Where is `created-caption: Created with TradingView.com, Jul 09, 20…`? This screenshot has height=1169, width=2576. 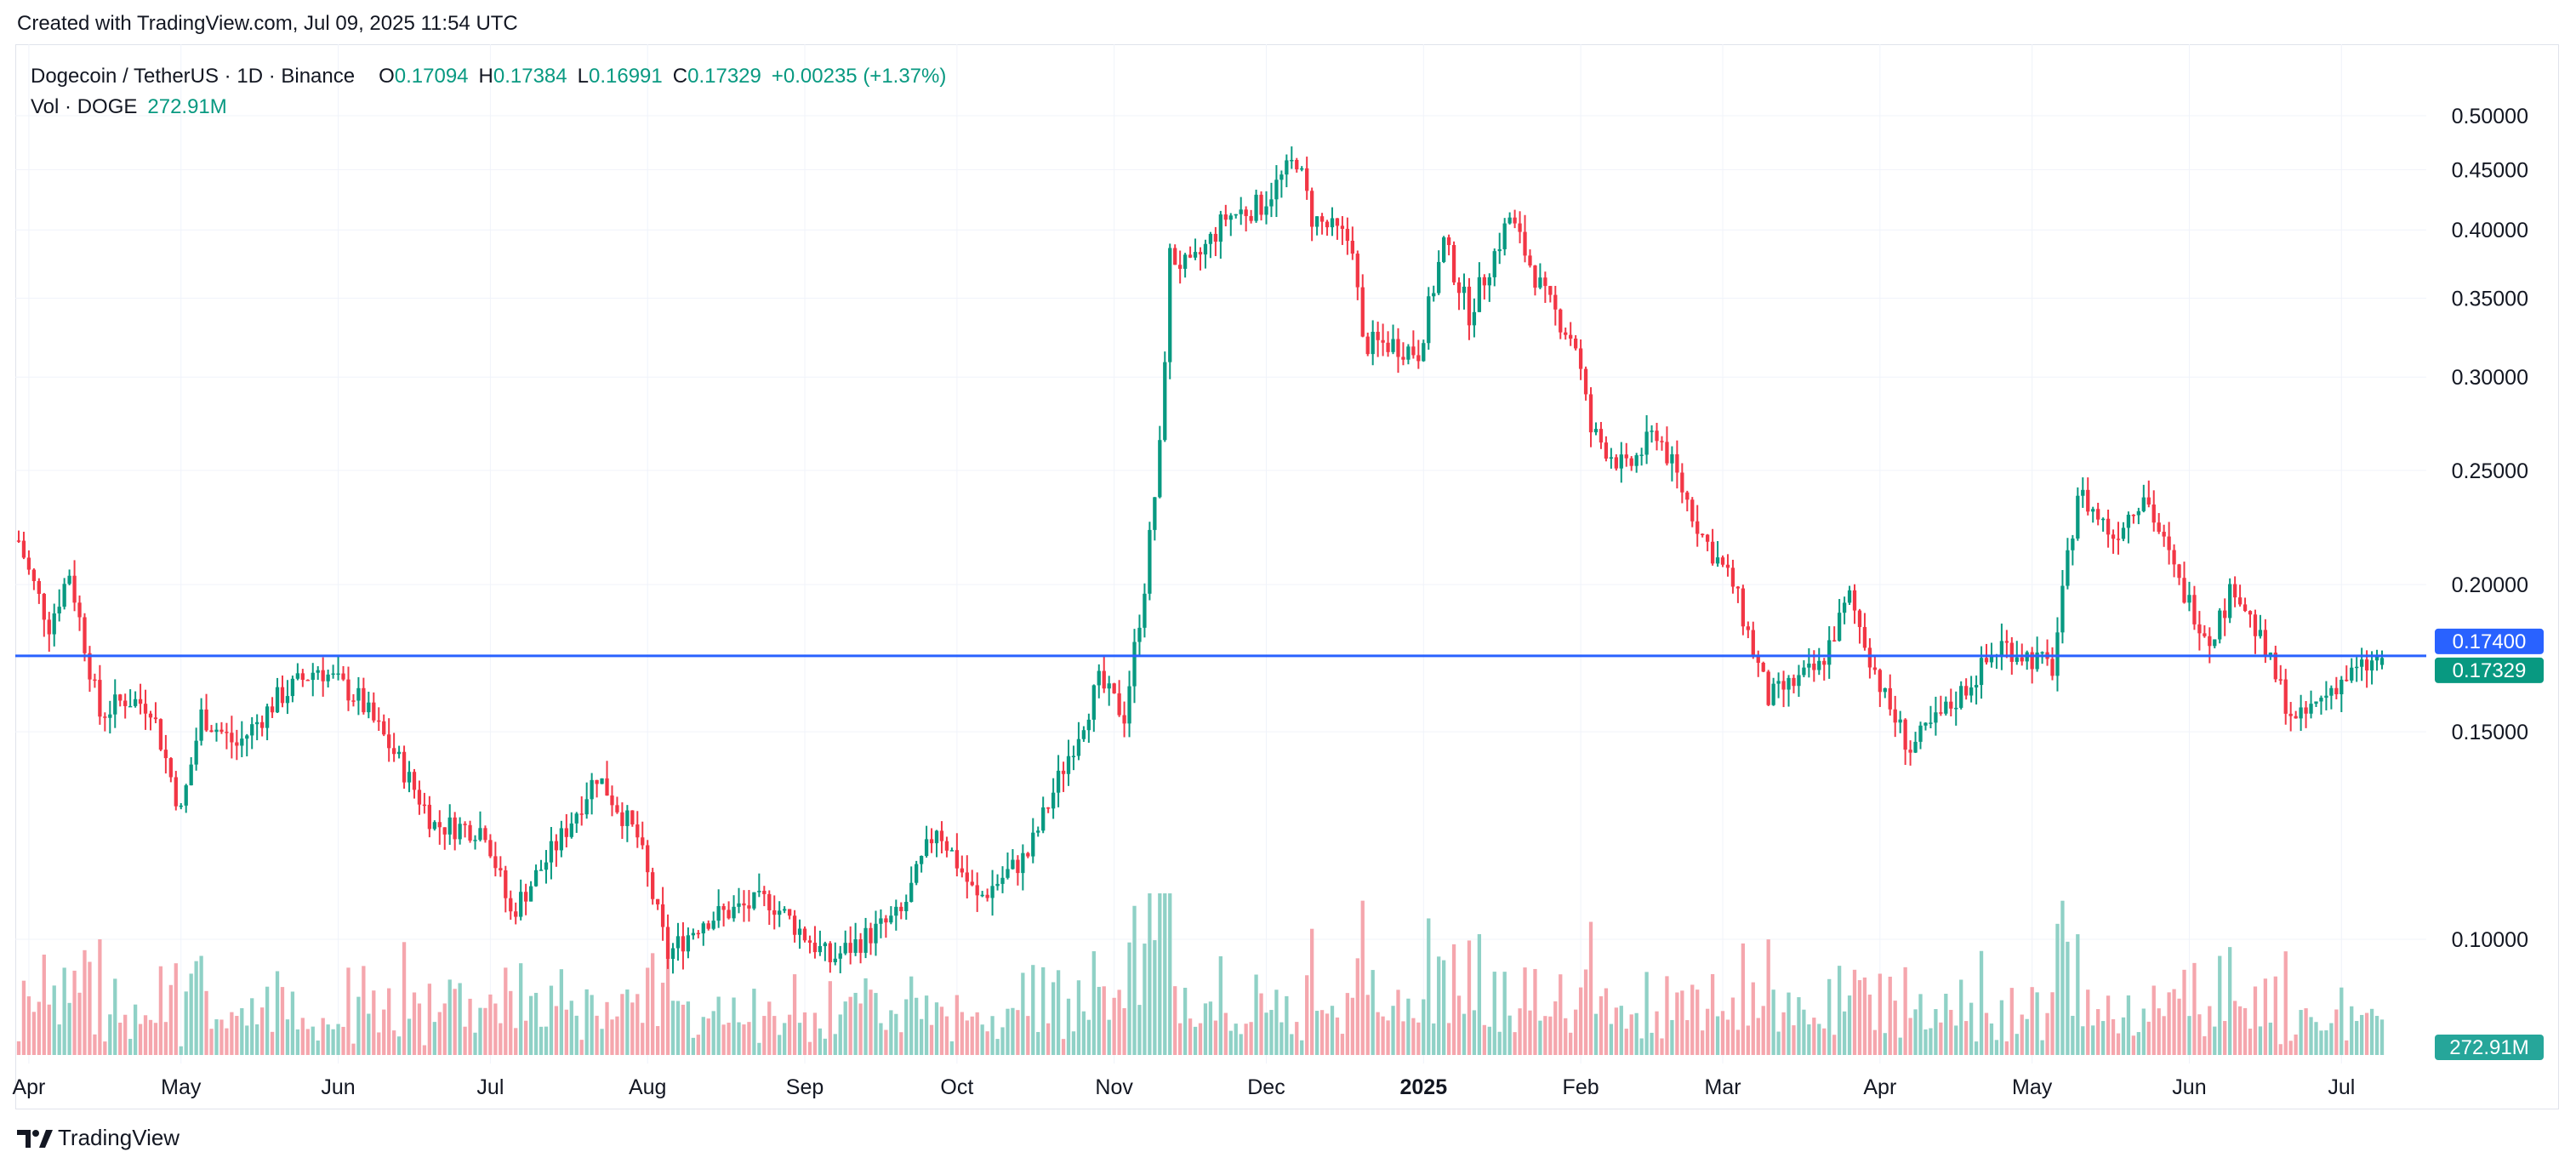 created-caption: Created with TradingView.com, Jul 09, 20… is located at coordinates (268, 23).